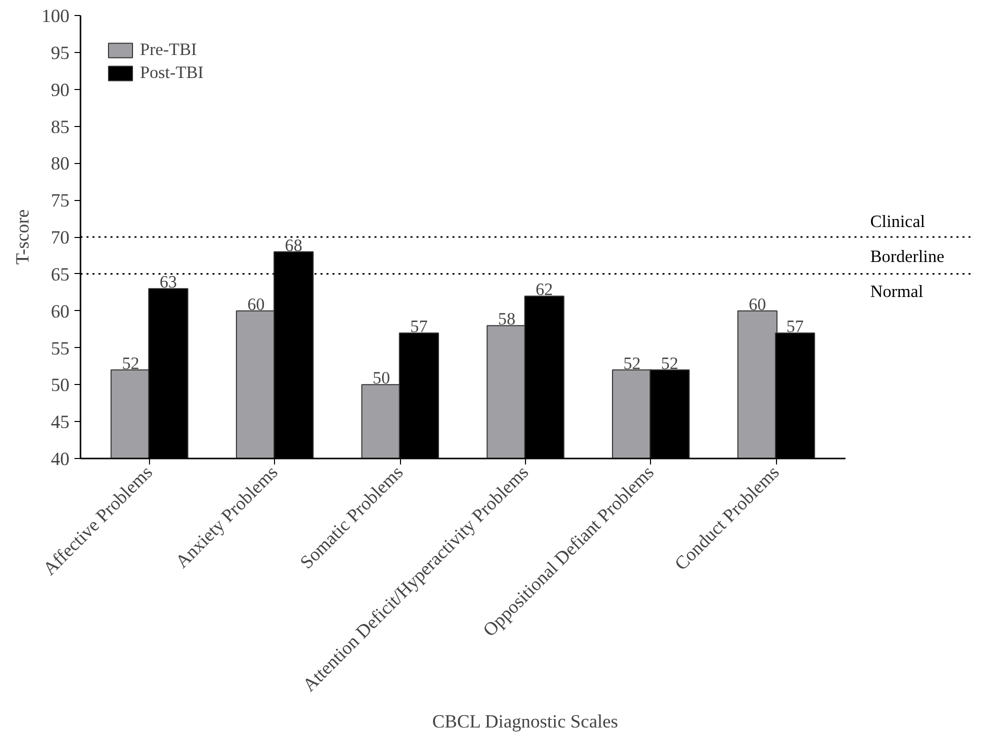  I want to click on y-tick-label: 90, so click(60, 90).